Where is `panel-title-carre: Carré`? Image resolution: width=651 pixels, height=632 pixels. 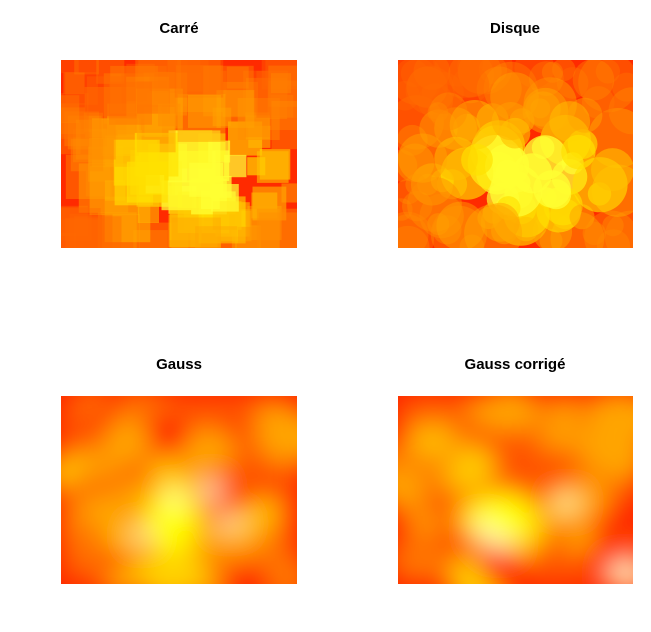 panel-title-carre: Carré is located at coordinates (178, 28).